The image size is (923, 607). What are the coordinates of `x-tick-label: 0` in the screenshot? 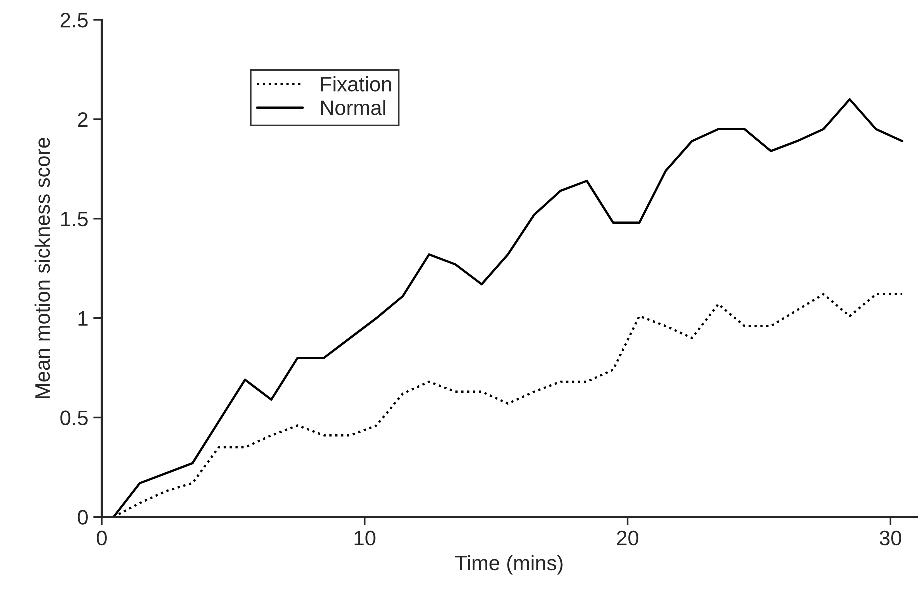 It's located at (102, 538).